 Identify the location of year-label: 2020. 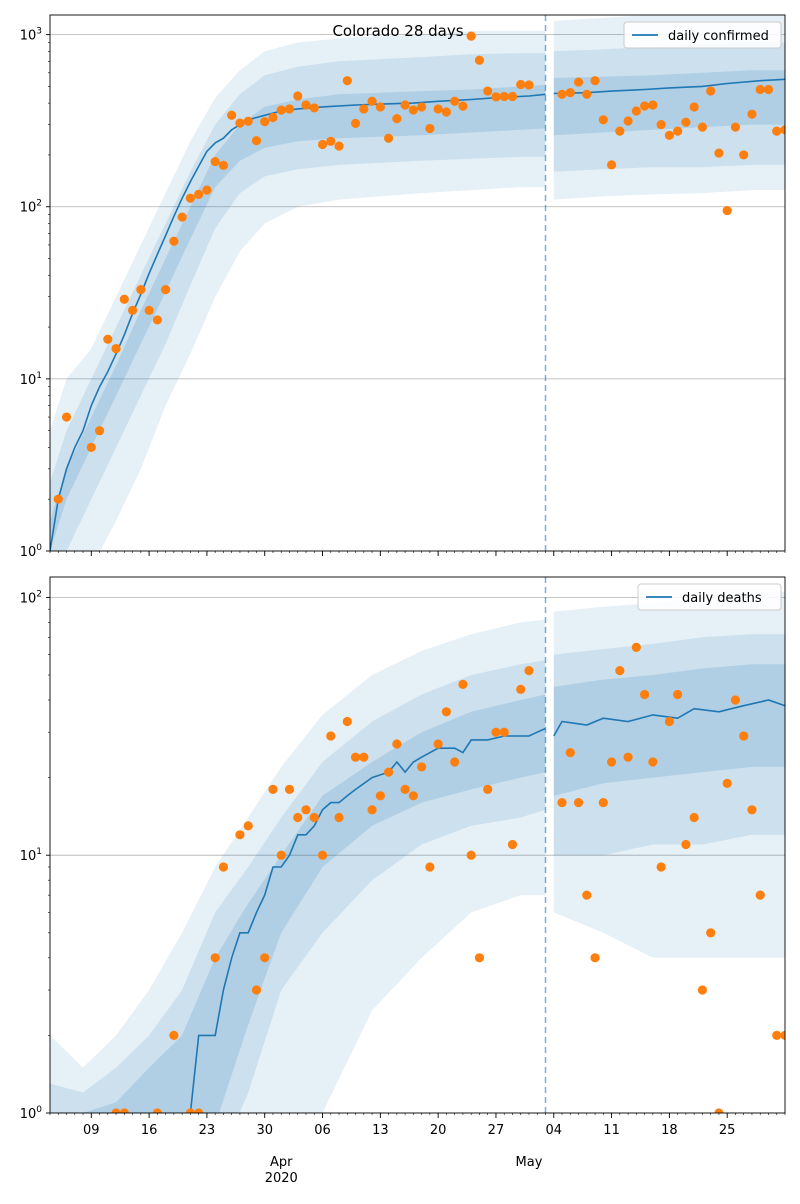
(281, 1178).